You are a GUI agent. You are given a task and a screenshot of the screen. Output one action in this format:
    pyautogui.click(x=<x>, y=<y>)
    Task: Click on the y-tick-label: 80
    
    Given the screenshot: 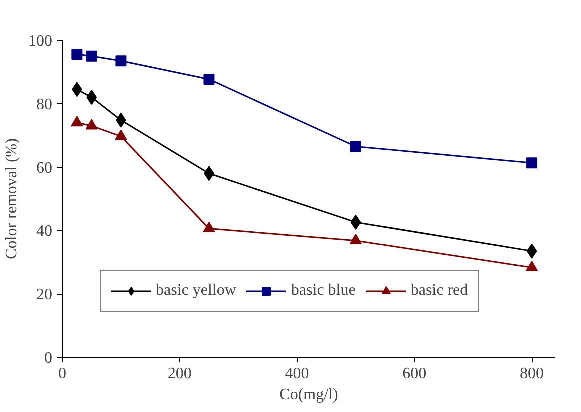 What is the action you would take?
    pyautogui.click(x=44, y=105)
    